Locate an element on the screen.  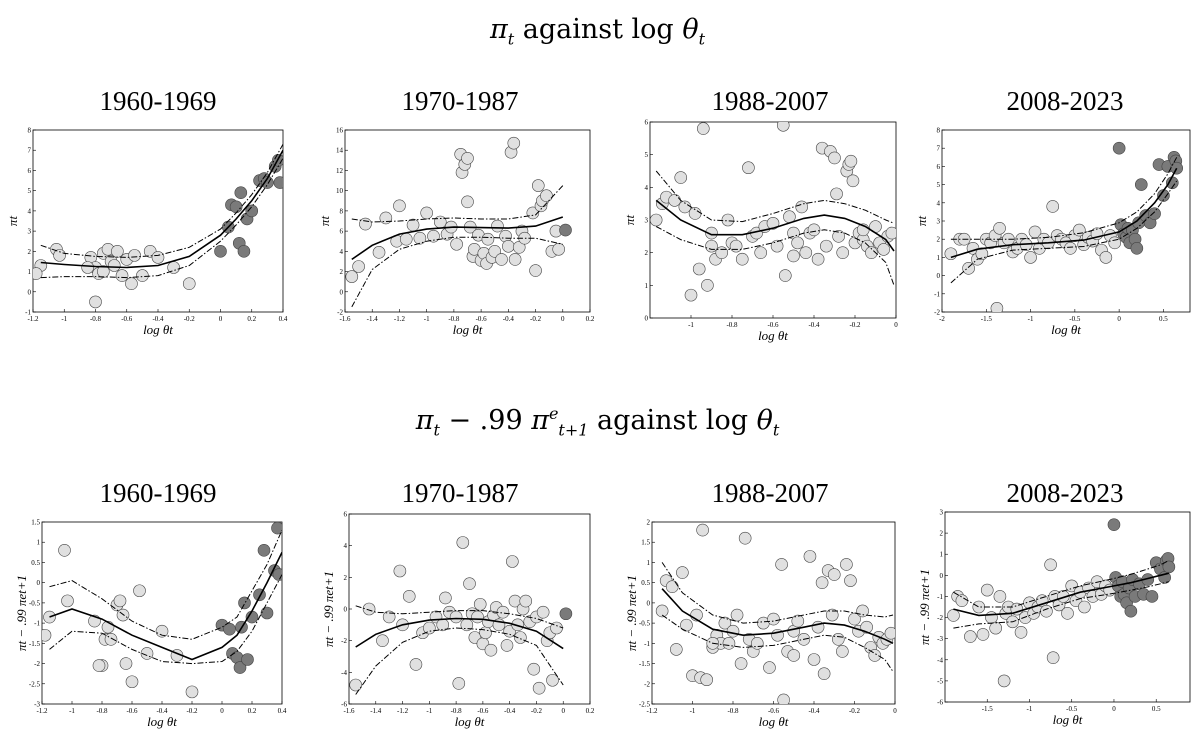
x-tick-label: -0.8 is located at coordinates (102, 711).